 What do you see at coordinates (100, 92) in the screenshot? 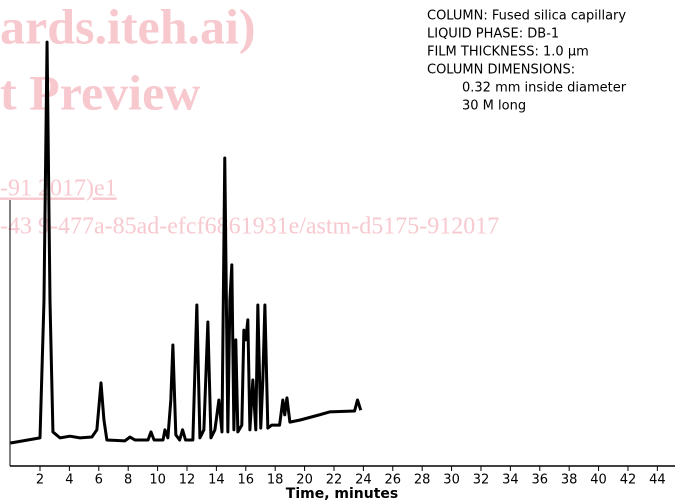
I see `watermark-text: t Preview` at bounding box center [100, 92].